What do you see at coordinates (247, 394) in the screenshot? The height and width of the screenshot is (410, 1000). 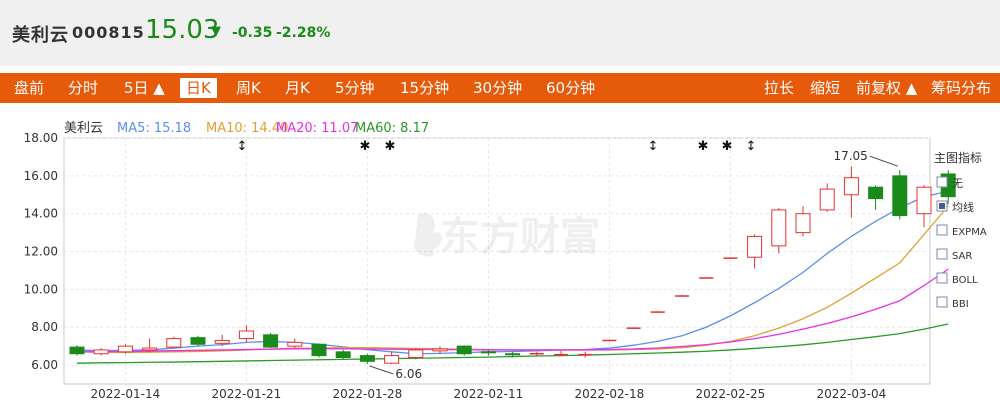 I see `x-tick-label: 2022-01-21` at bounding box center [247, 394].